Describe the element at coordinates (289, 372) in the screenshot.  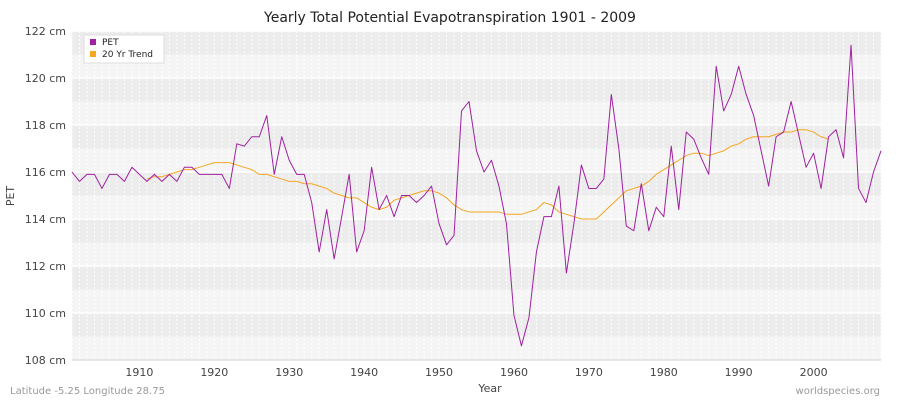
I see `x-tick-label: 1930` at that location.